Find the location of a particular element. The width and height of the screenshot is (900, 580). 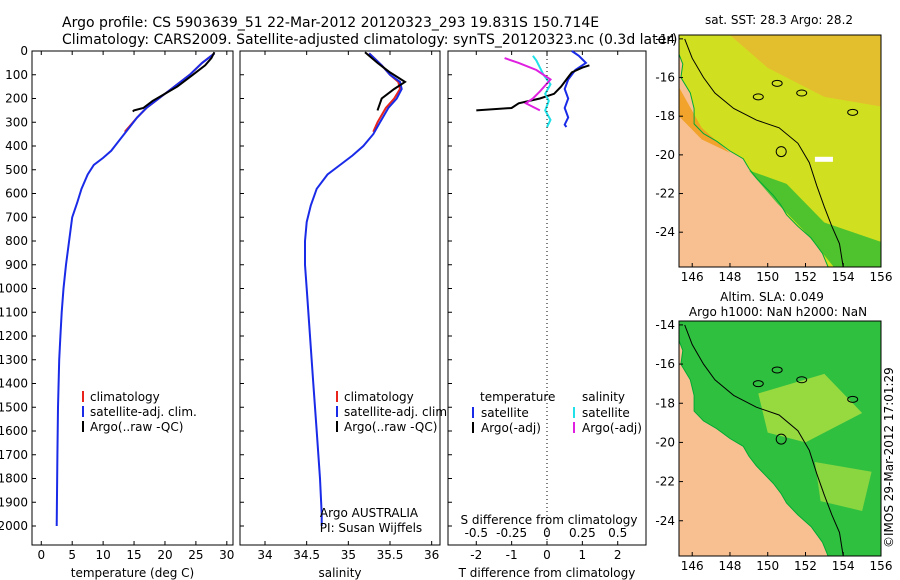

y-tick-label: 300 is located at coordinates (16, 122).